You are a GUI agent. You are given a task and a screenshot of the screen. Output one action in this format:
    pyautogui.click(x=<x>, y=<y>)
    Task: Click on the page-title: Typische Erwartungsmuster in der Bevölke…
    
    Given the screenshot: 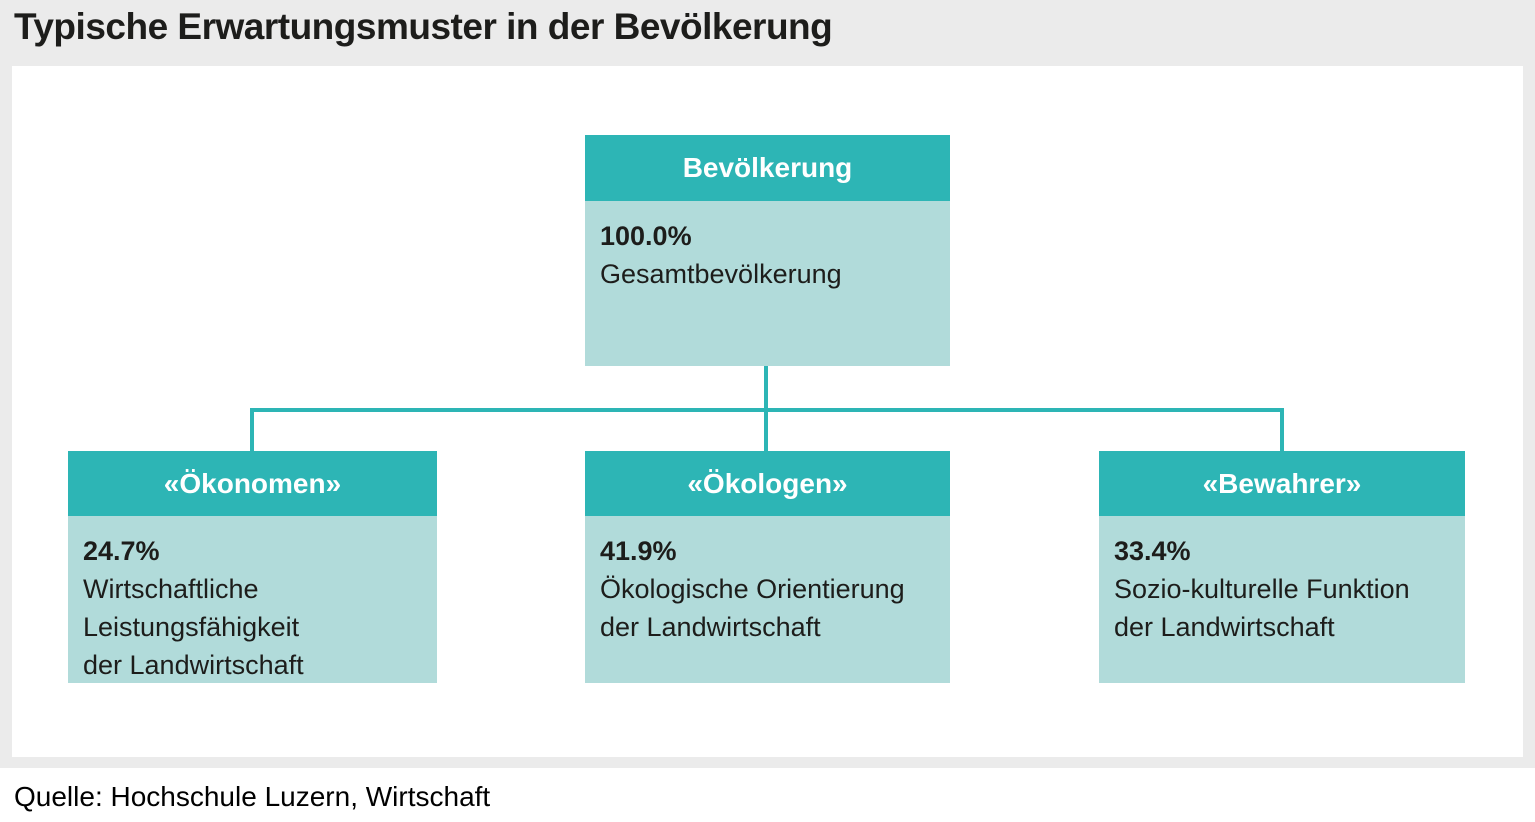 What is the action you would take?
    pyautogui.click(x=423, y=26)
    